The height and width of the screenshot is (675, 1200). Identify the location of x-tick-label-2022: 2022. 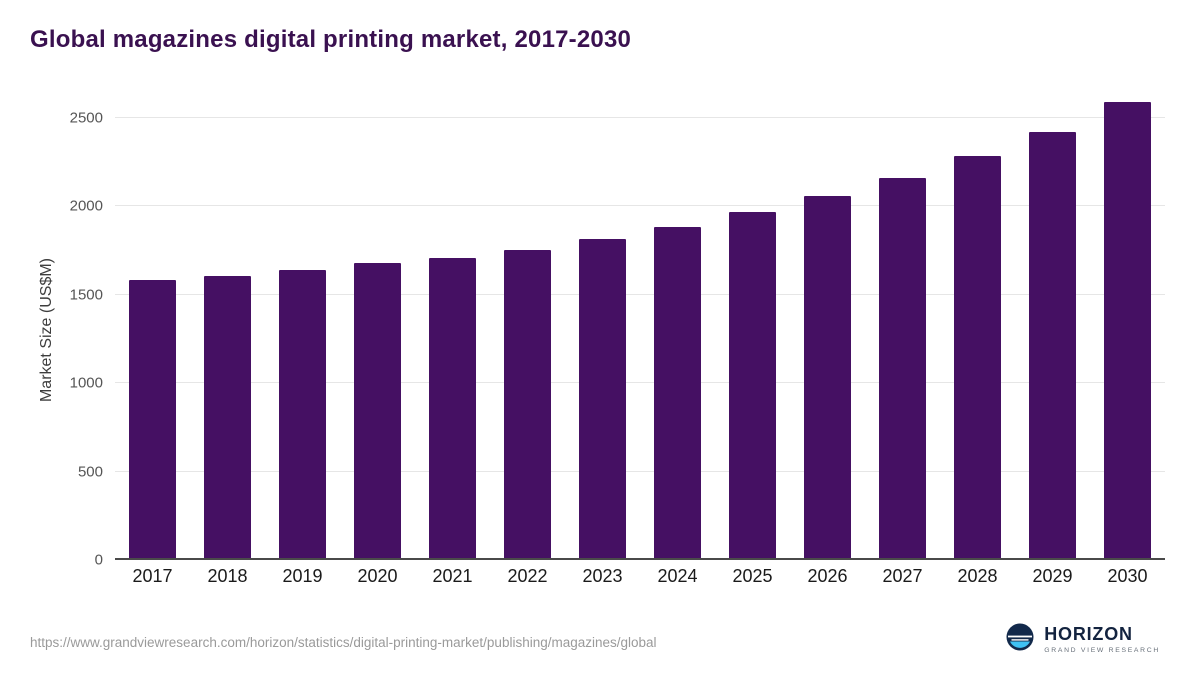
(527, 576).